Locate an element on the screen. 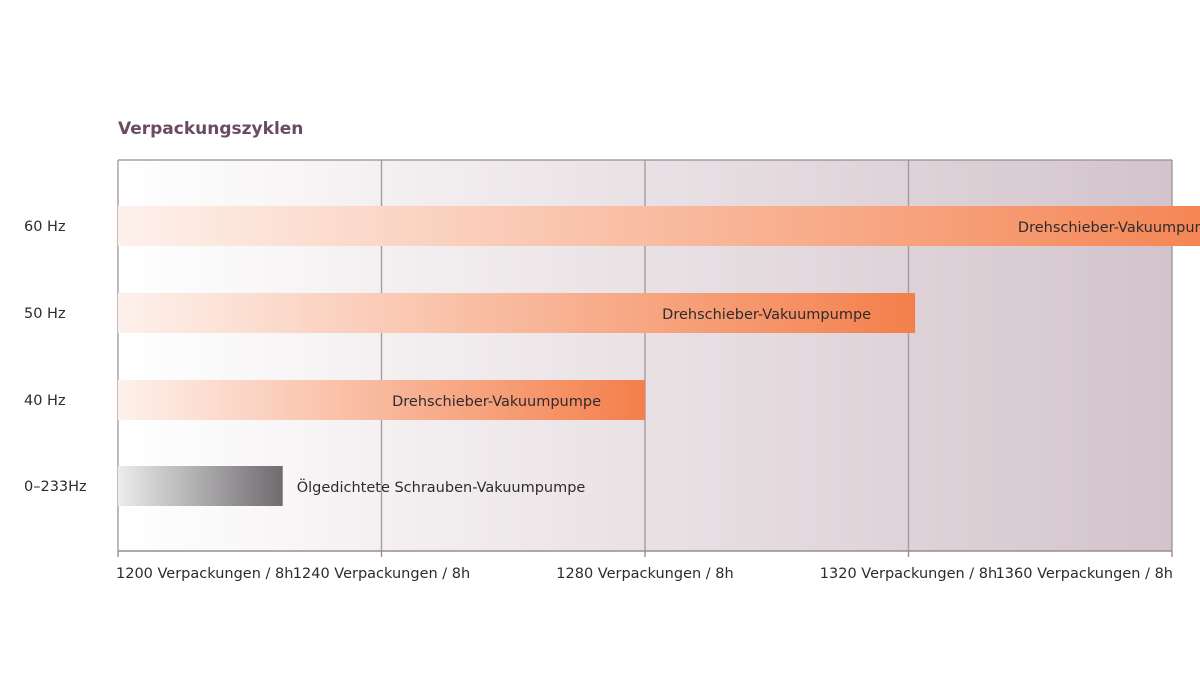  category-label: 40 Hz is located at coordinates (45, 401).